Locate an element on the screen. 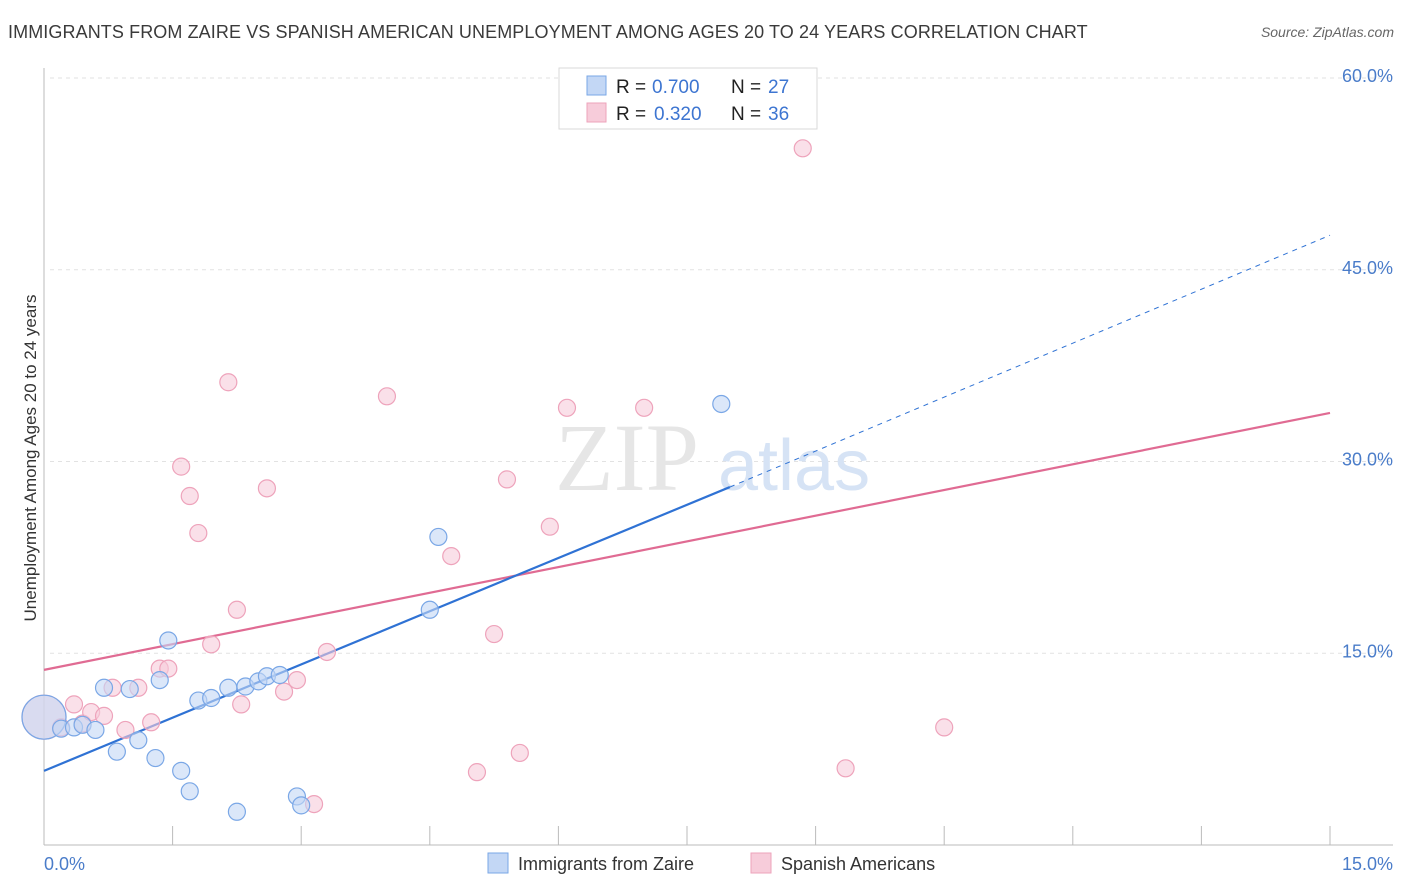 This screenshot has width=1406, height=892. bottom-legend: Immigrants from Zaire Spanish Americans is located at coordinates (711, 863).